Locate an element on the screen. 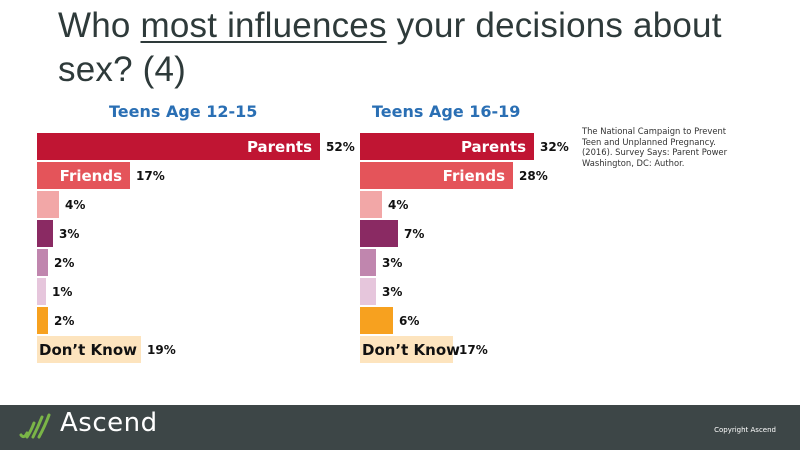  bar-value-label: 6% is located at coordinates (409, 321).